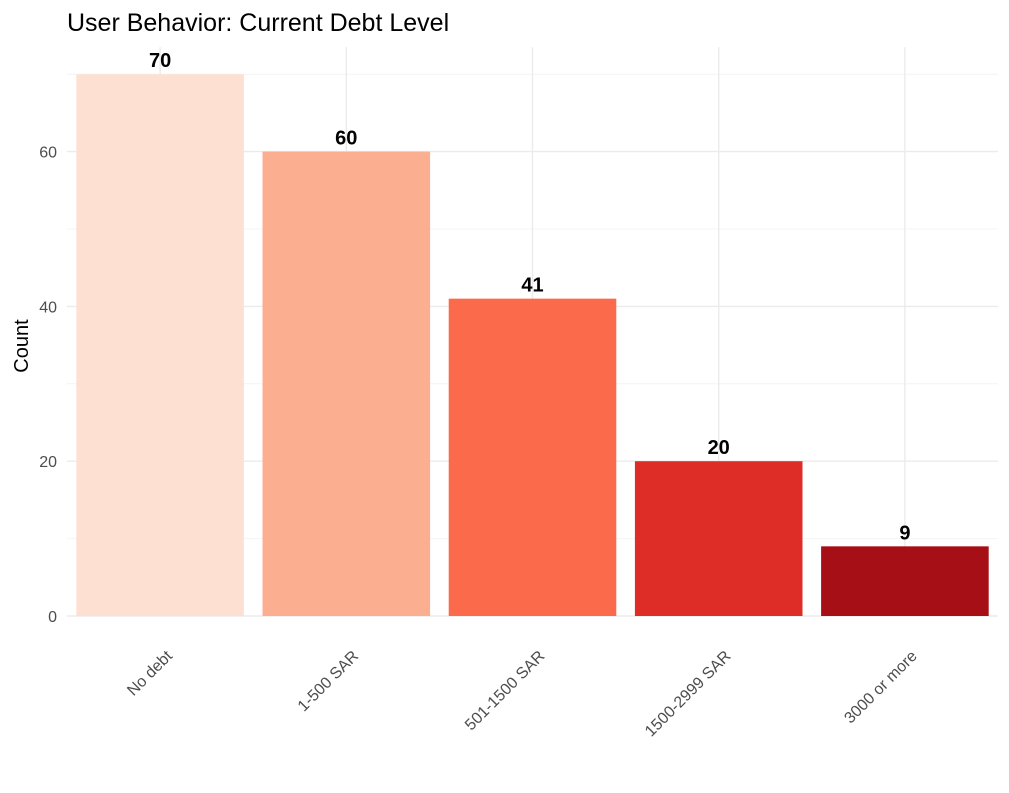 This screenshot has height=793, width=1009. Describe the element at coordinates (48, 307) in the screenshot. I see `y-tick-label: 40` at that location.